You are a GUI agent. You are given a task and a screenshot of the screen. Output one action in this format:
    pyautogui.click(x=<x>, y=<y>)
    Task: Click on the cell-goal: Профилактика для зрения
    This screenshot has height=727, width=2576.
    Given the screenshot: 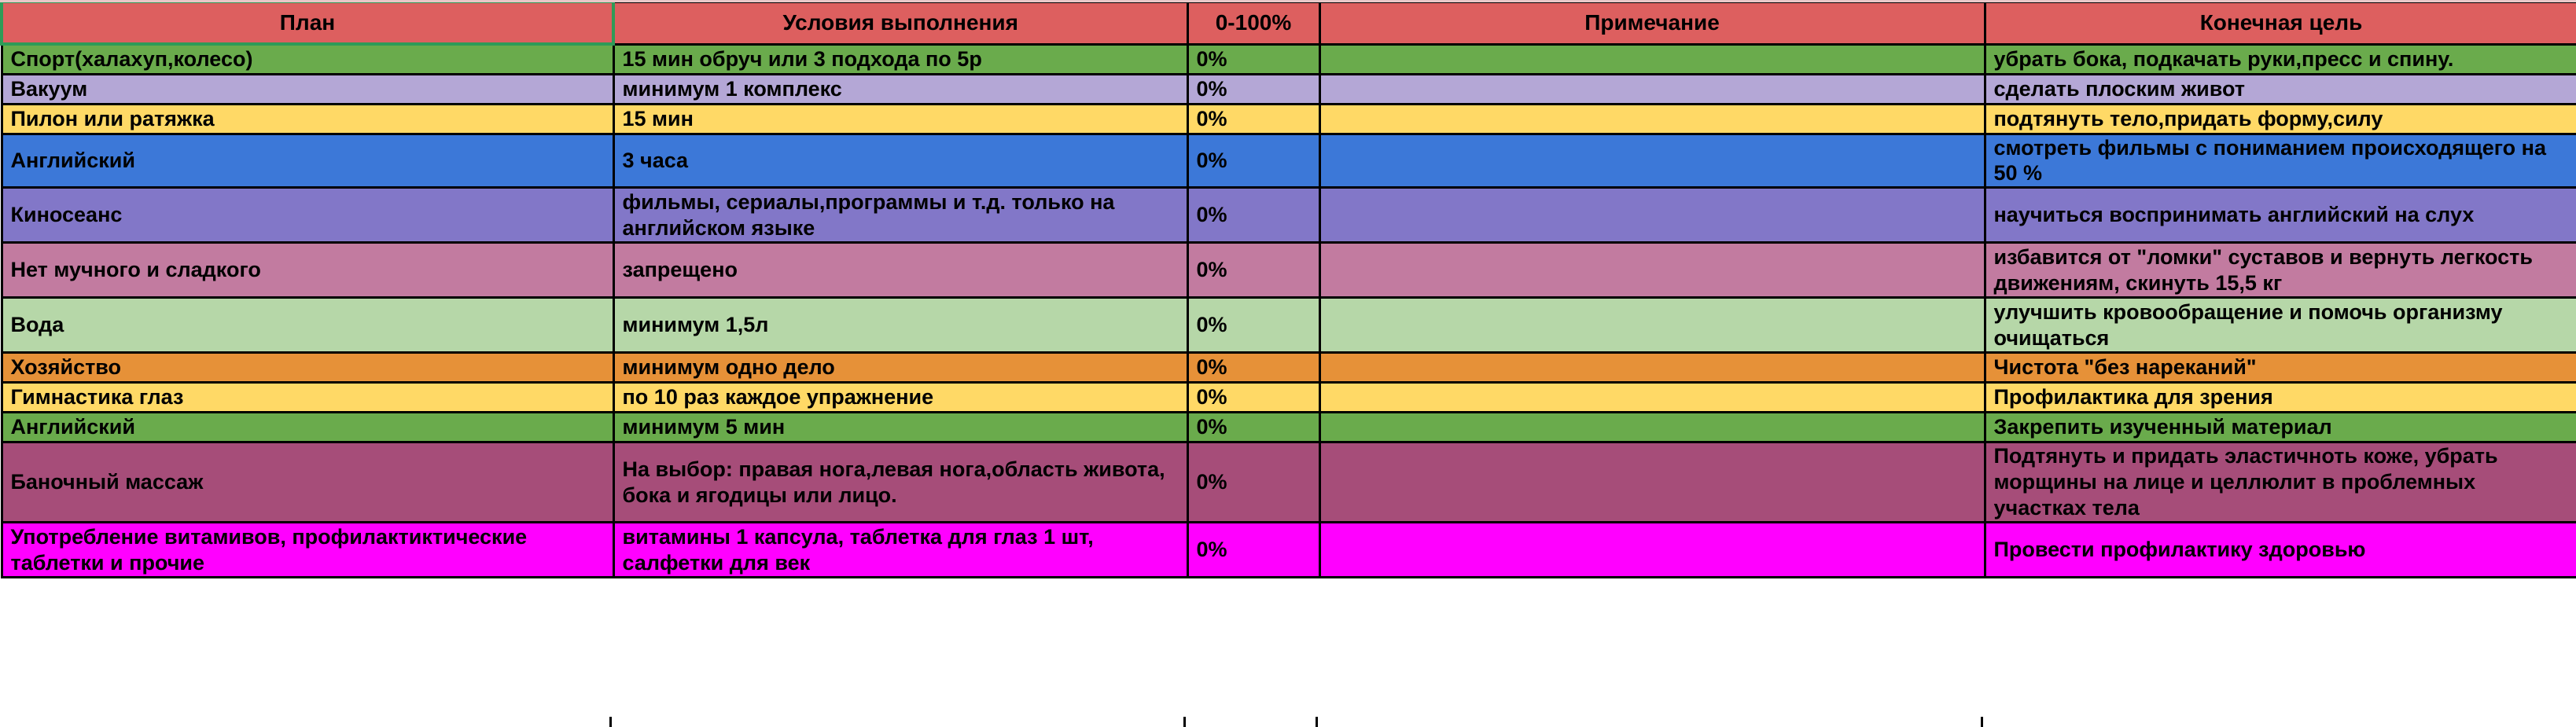 What is the action you would take?
    pyautogui.click(x=2279, y=397)
    